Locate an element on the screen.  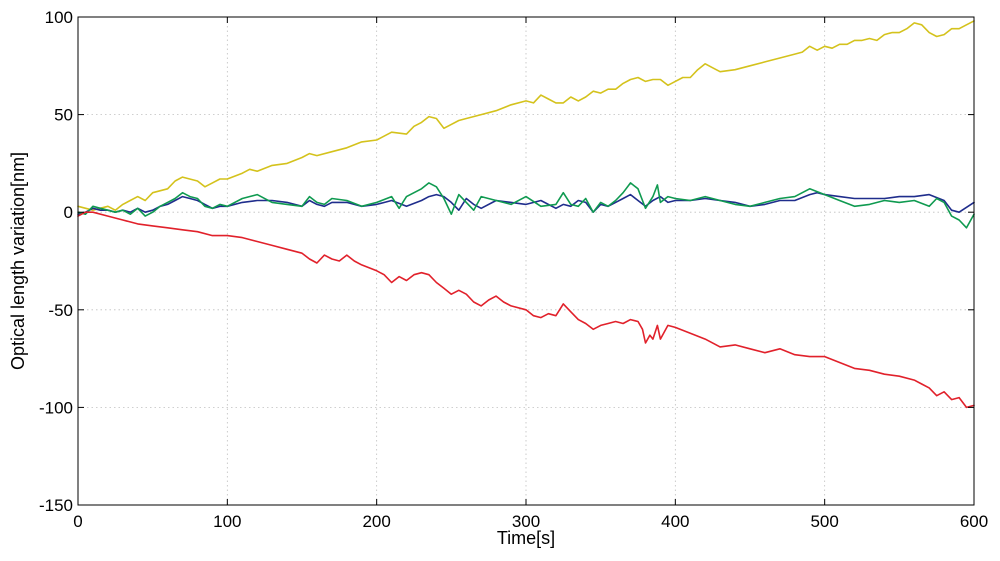
y-tick-label: -100 is located at coordinates (56, 407).